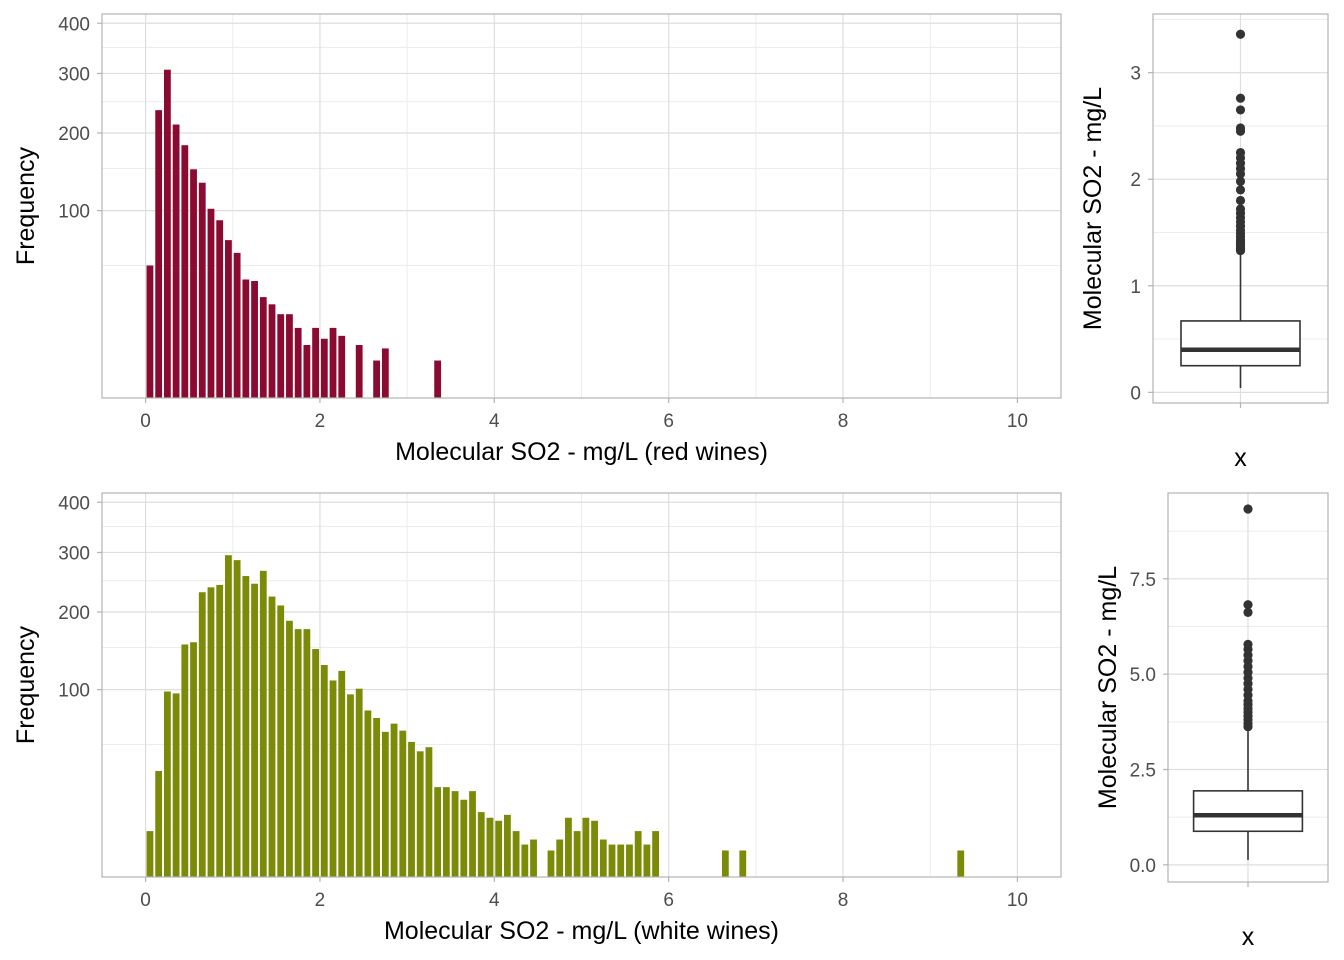  What do you see at coordinates (1204, 242) in the screenshot?
I see `boxplot-red-panel: 0 1 2 3 x Molecular SO2 - mg/L` at bounding box center [1204, 242].